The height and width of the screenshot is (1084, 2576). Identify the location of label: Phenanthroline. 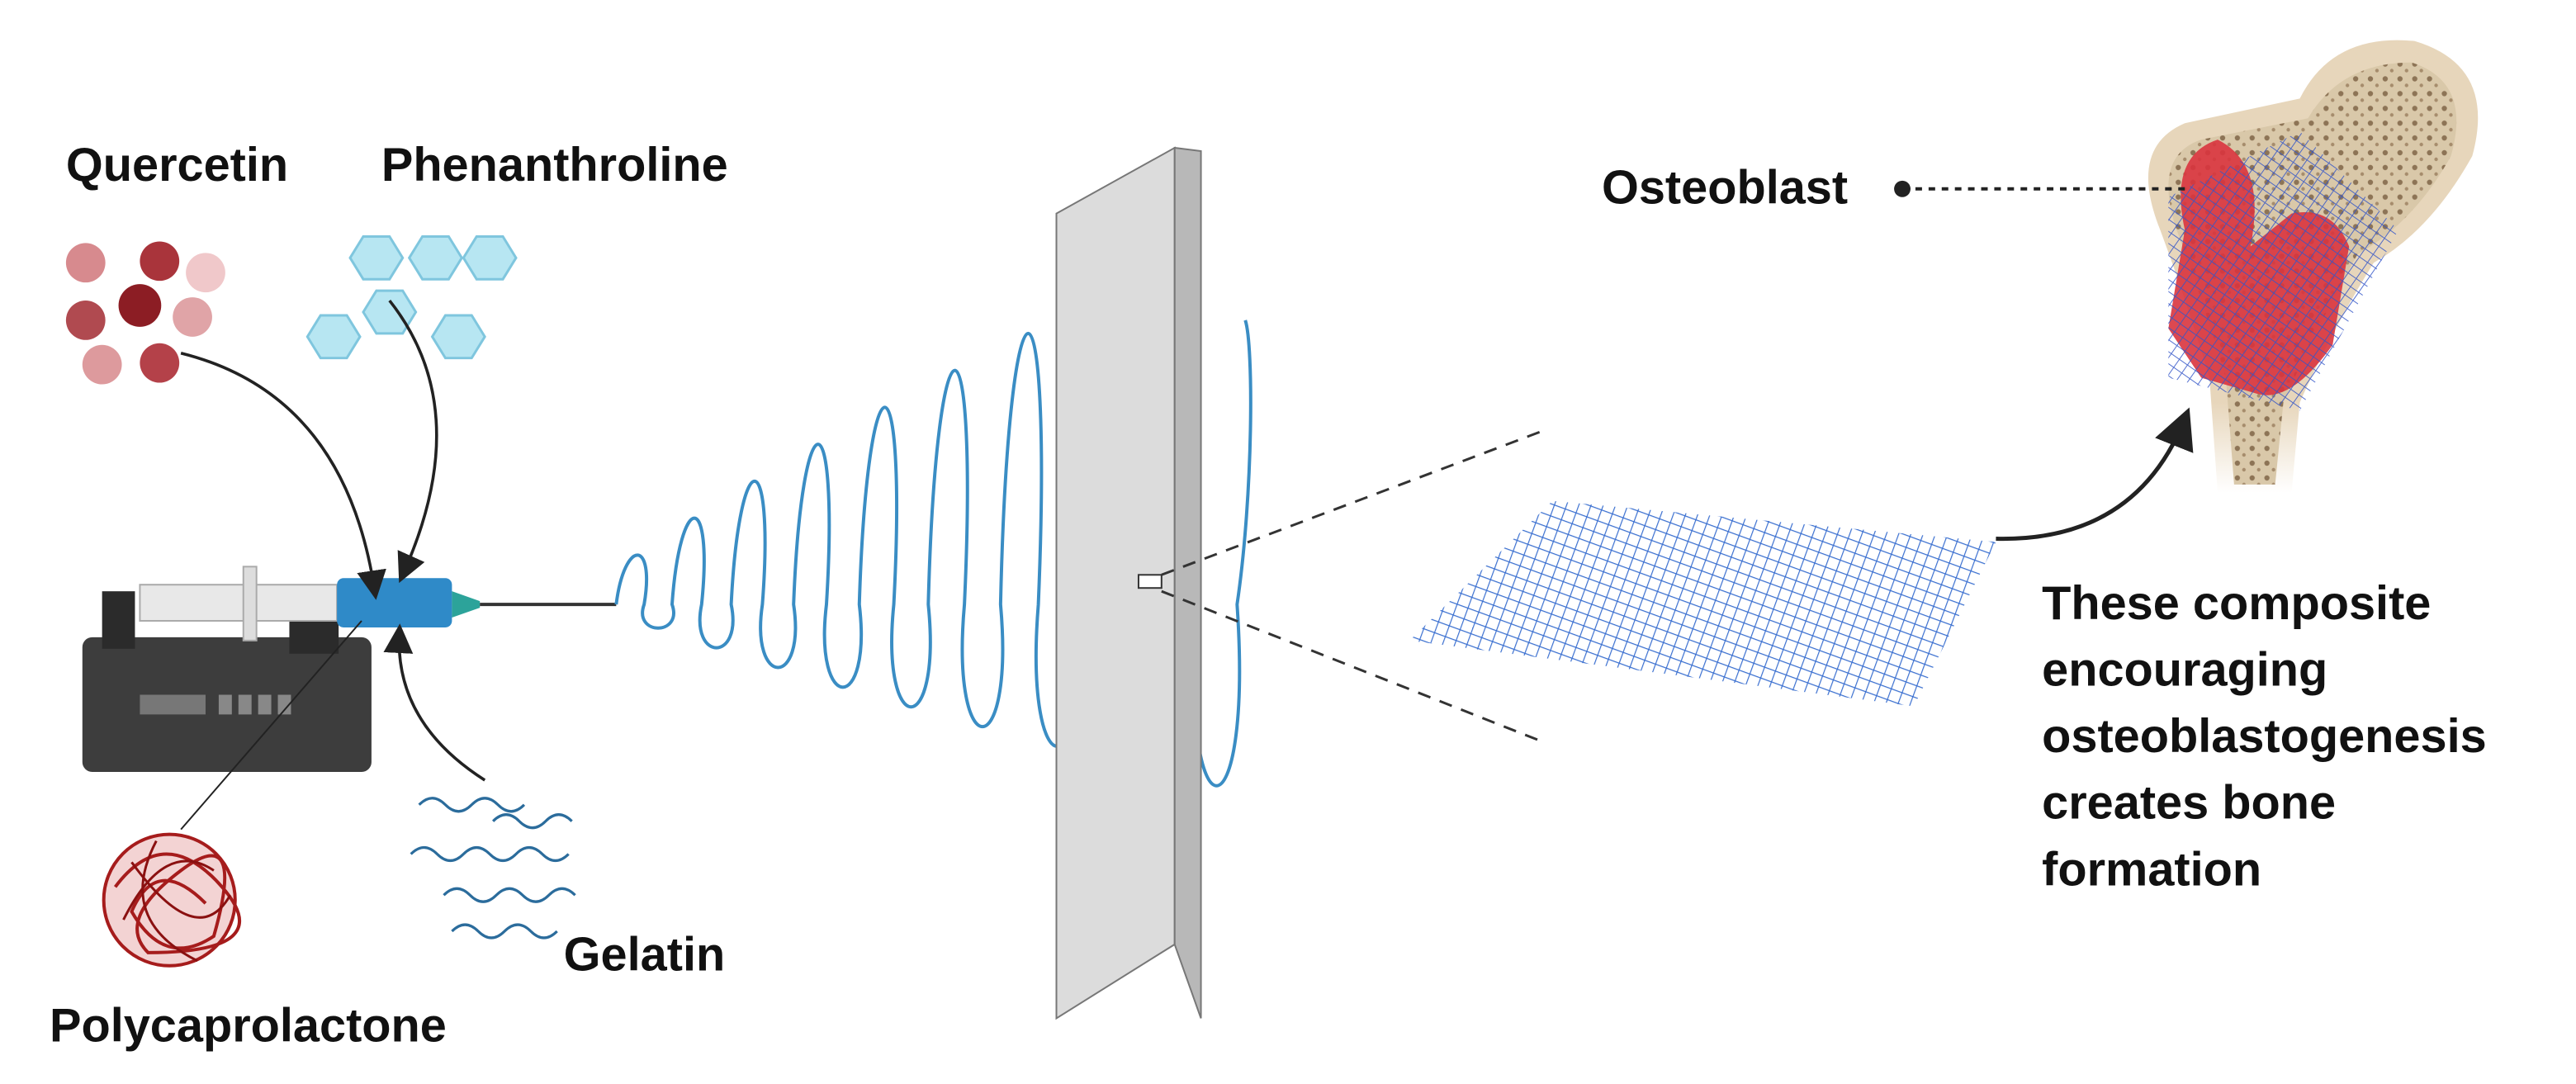
(554, 165).